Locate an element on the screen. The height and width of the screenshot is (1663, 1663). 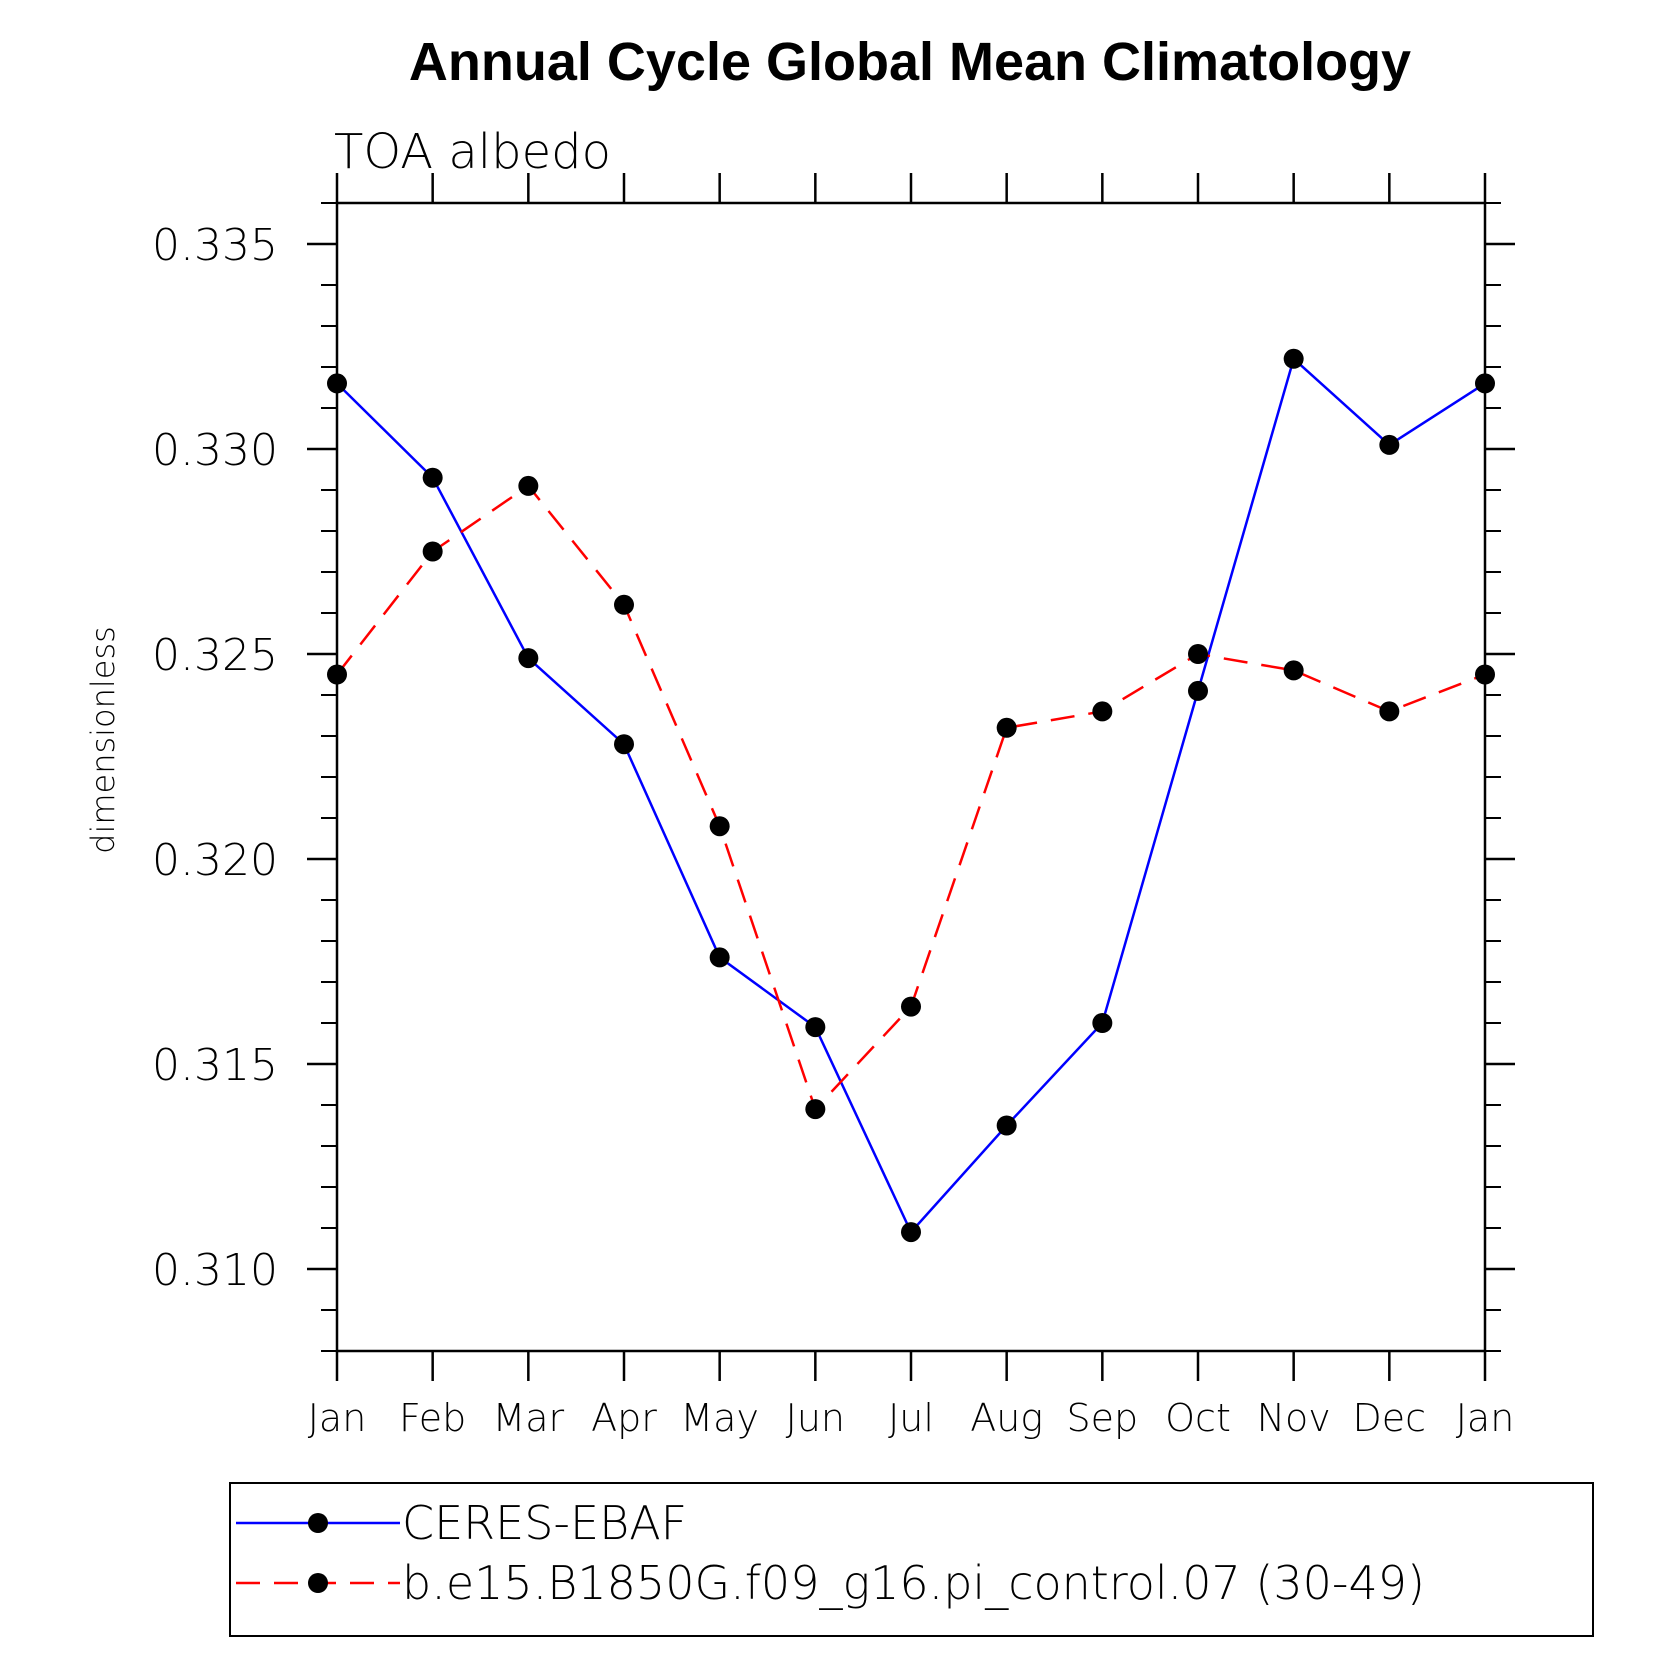
legend-box is located at coordinates (911, 1559).